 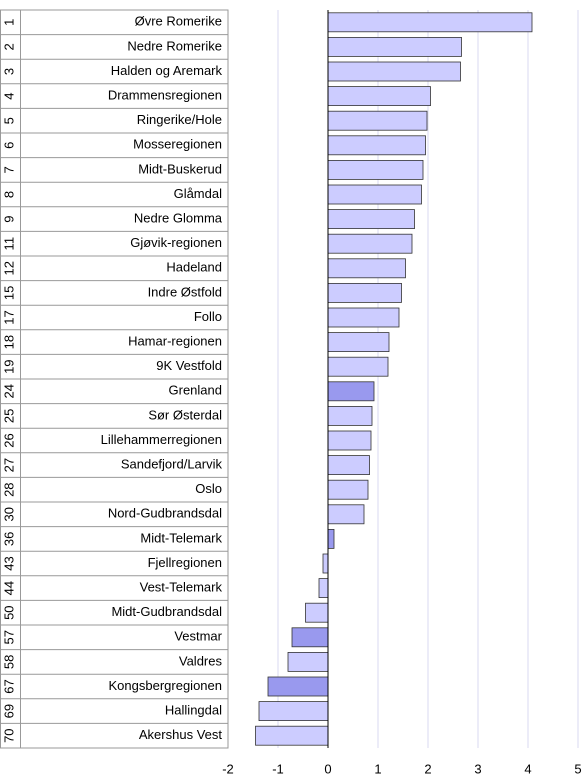 I want to click on rank-label: 7, so click(x=8, y=169).